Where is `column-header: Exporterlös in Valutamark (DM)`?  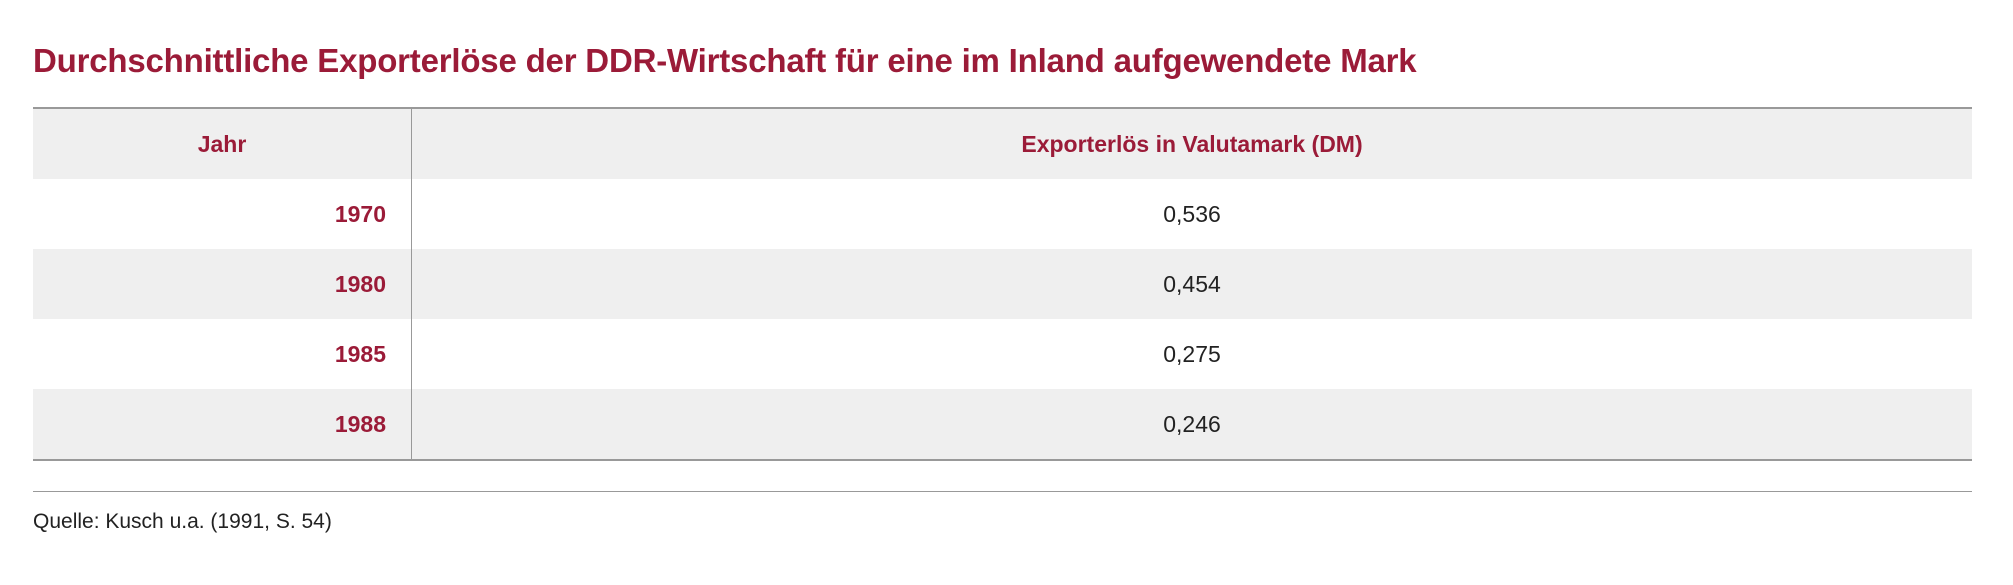
column-header: Exporterlös in Valutamark (DM) is located at coordinates (1191, 143).